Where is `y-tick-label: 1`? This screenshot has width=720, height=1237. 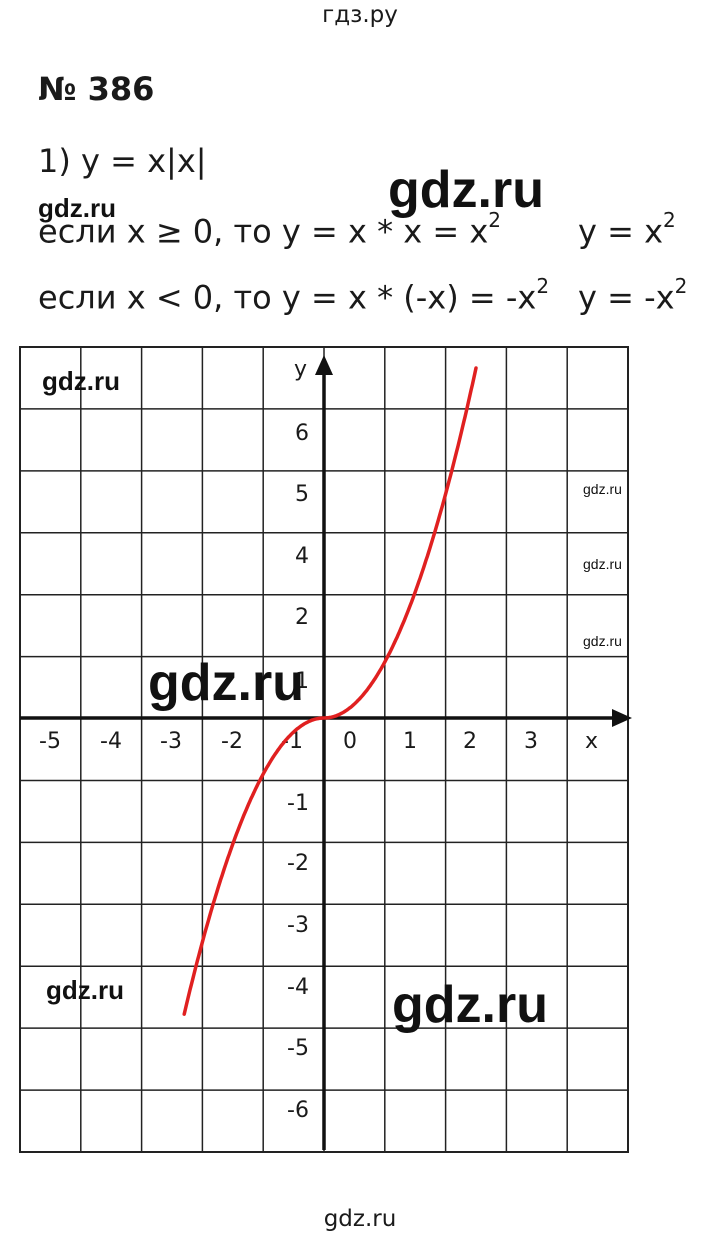
y-tick-label: 1 is located at coordinates (302, 681).